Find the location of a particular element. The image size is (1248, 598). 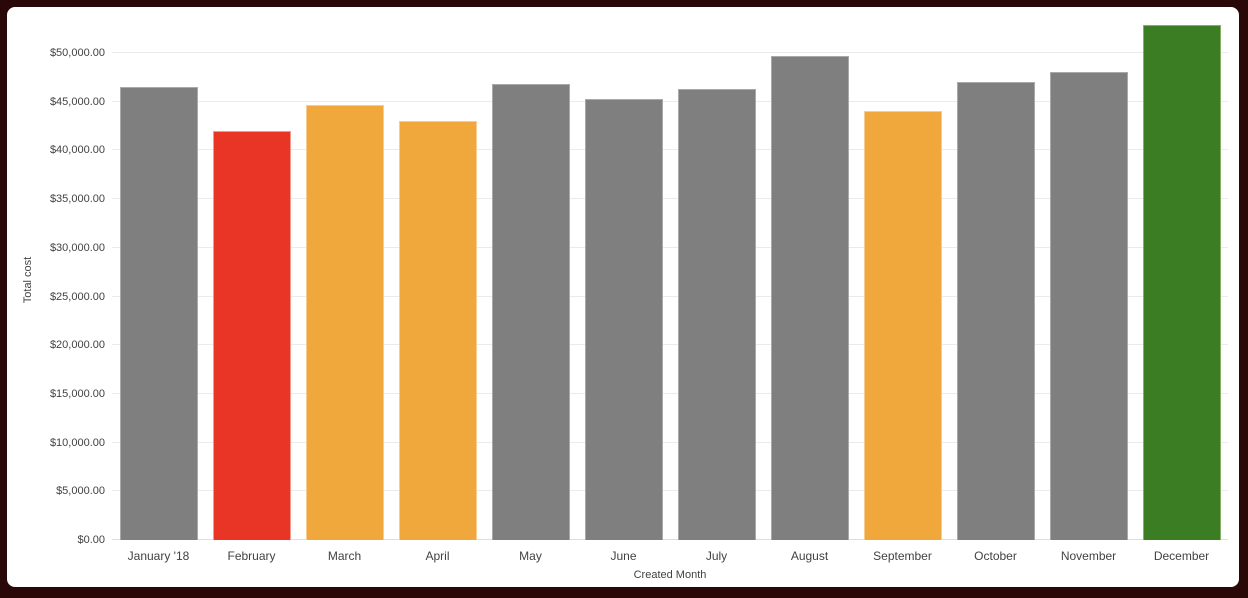

x-tick-label-april: April is located at coordinates (437, 556).